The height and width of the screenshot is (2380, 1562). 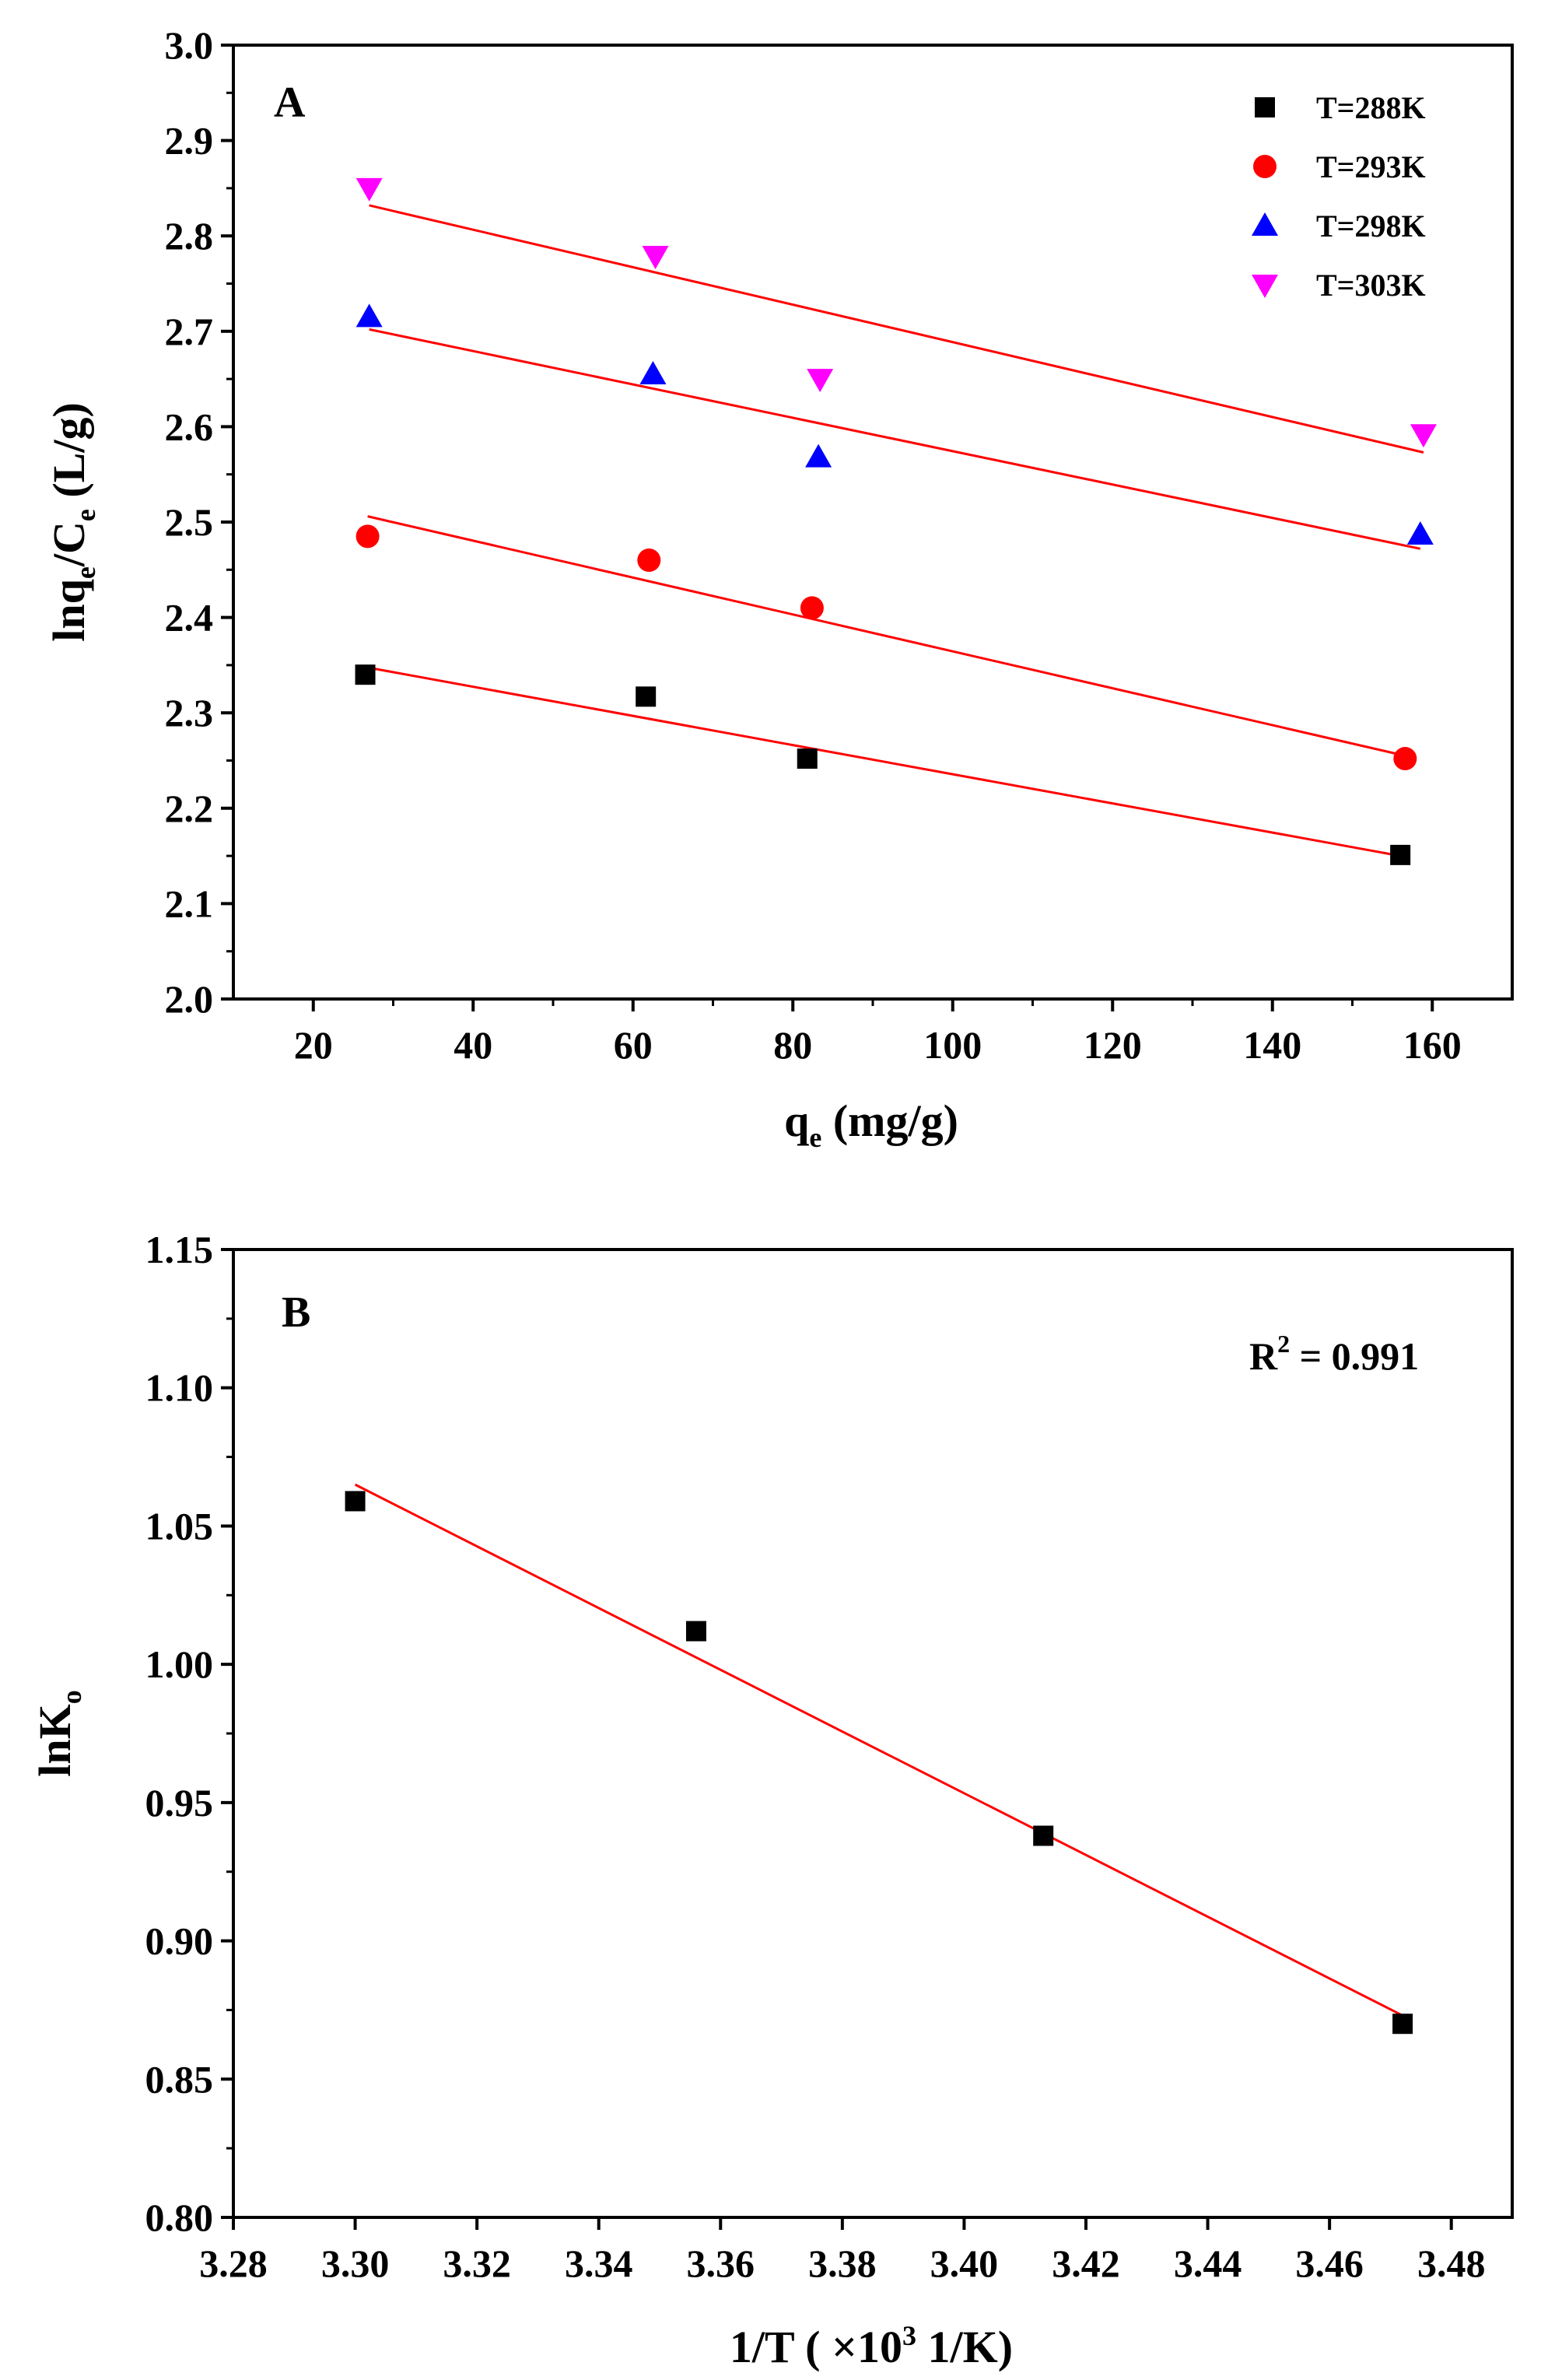 What do you see at coordinates (1208, 2263) in the screenshot?
I see `x-tick-label: 3.44` at bounding box center [1208, 2263].